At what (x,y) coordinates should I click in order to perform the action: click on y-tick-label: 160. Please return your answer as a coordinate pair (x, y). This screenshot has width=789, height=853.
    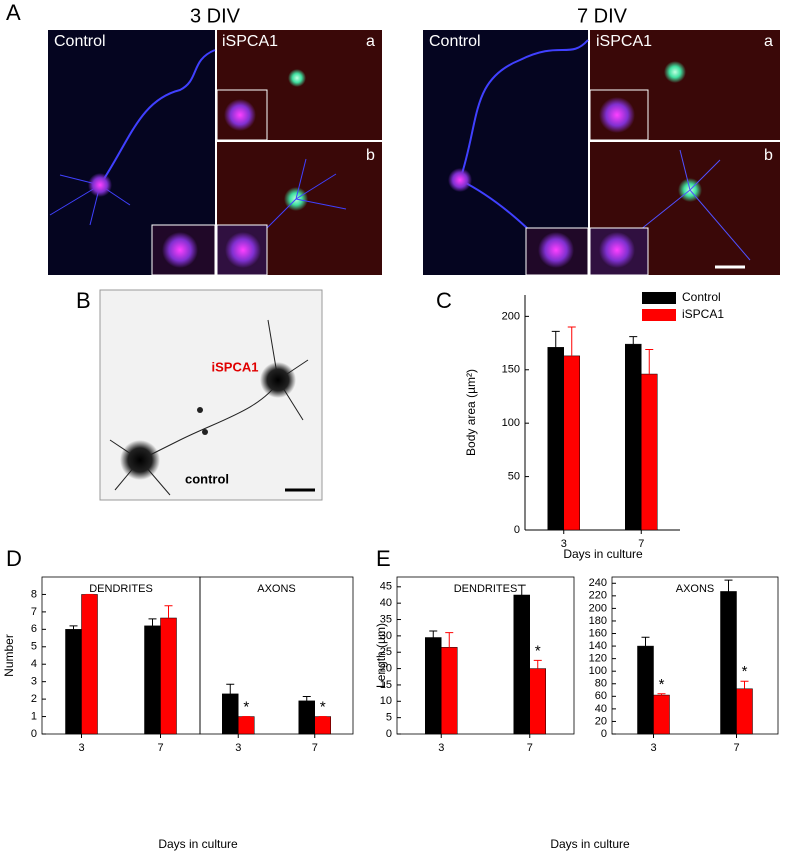
    Looking at the image, I should click on (598, 633).